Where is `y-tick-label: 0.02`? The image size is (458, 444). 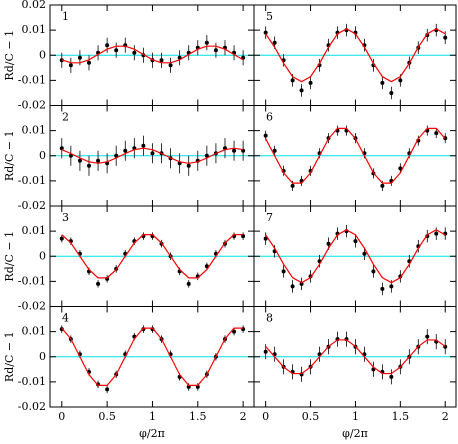 y-tick-label: 0.02 is located at coordinates (34, 5).